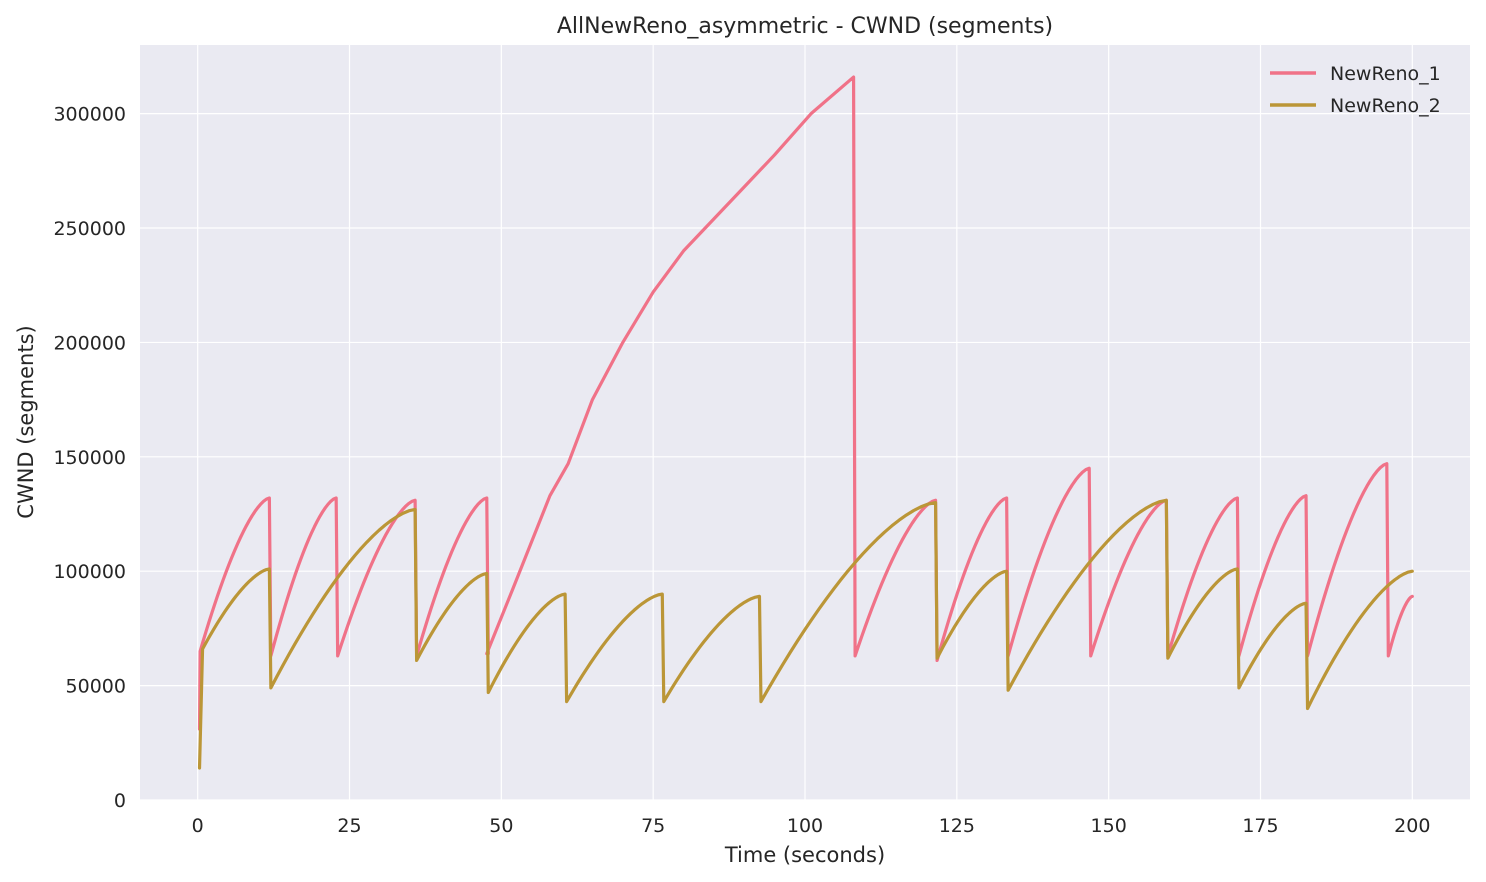 The image size is (1486, 882). What do you see at coordinates (89, 572) in the screenshot?
I see `y-tick-label: 100000` at bounding box center [89, 572].